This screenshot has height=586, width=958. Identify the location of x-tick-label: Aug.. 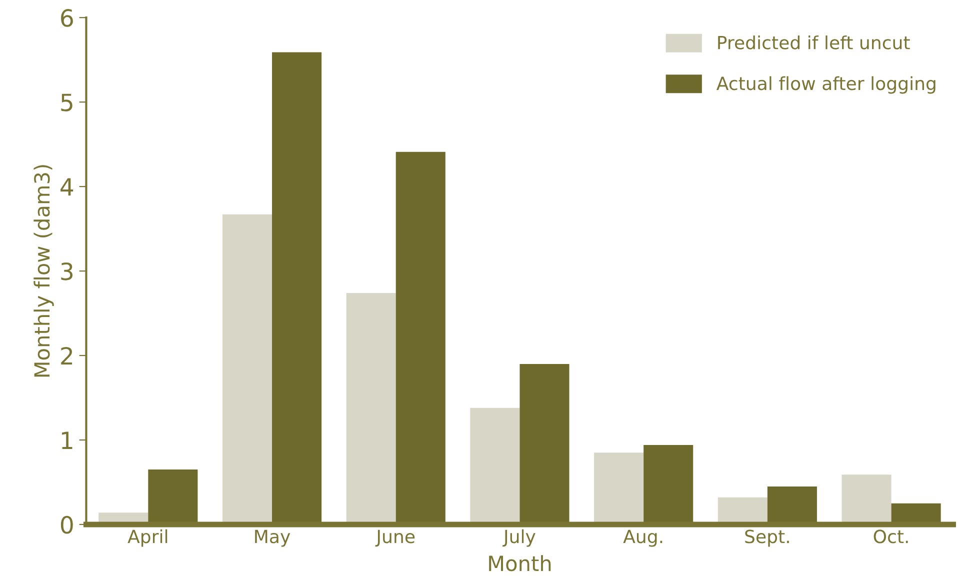
(642, 538).